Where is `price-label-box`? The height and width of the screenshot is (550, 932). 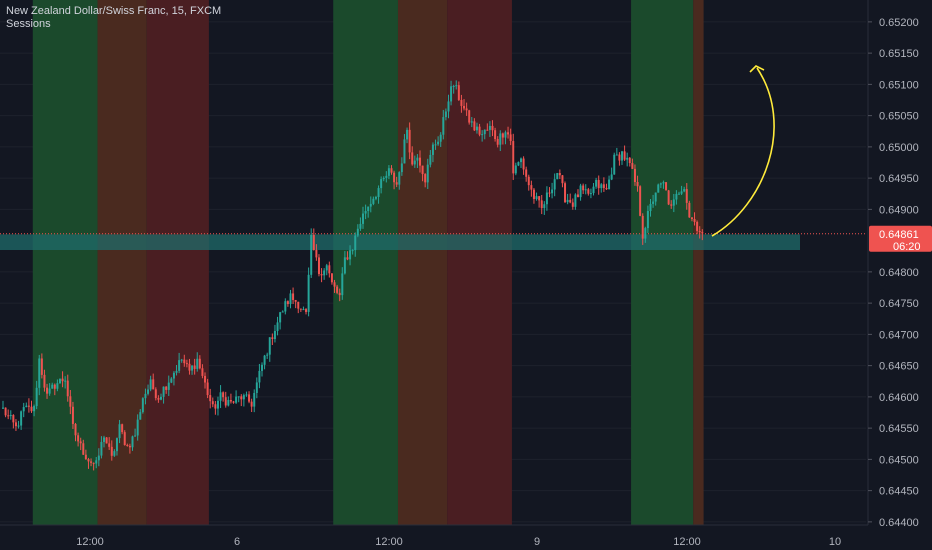
price-label-box is located at coordinates (900, 238).